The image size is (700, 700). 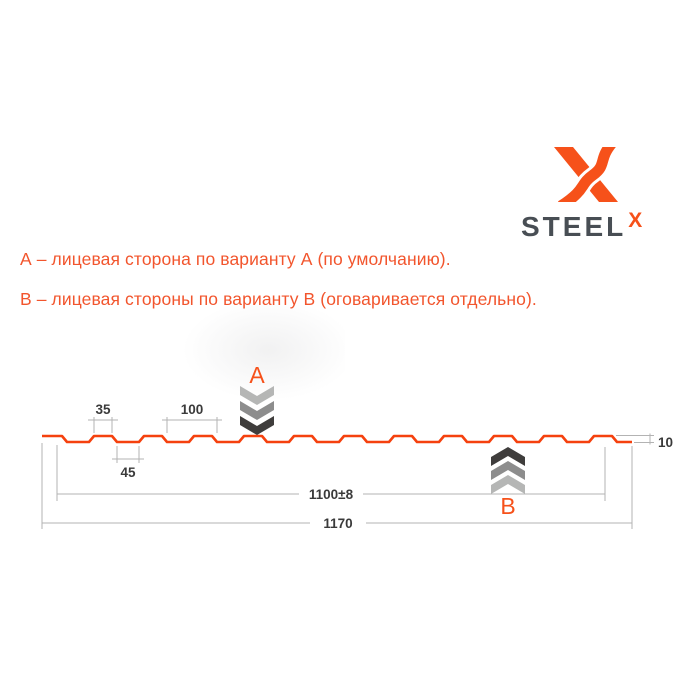 What do you see at coordinates (644, 441) in the screenshot?
I see `dim-10: 10` at bounding box center [644, 441].